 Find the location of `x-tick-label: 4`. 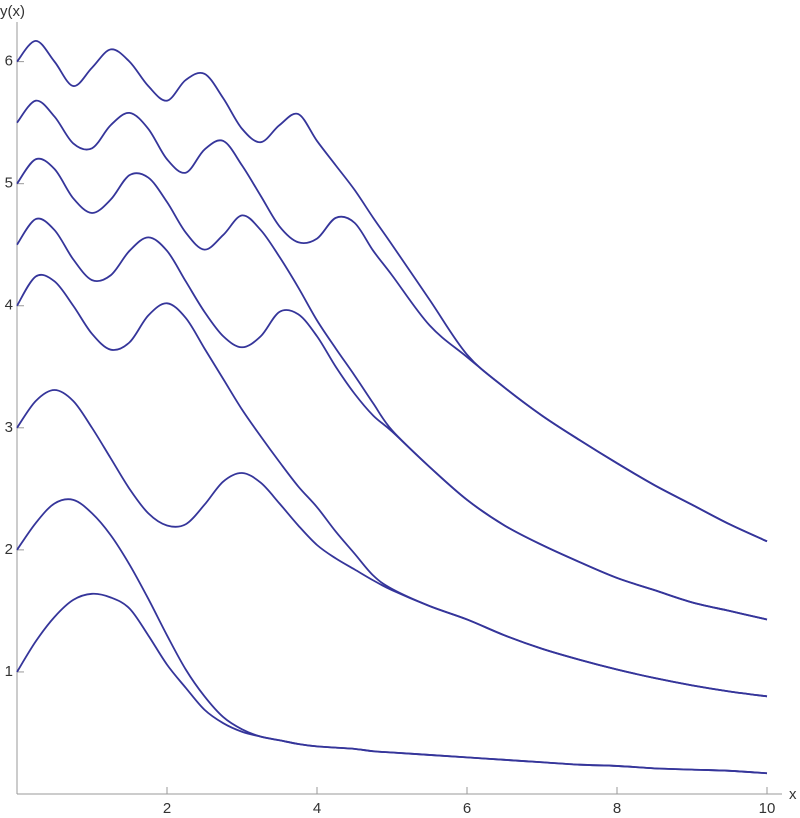

x-tick-label: 4 is located at coordinates (317, 808).